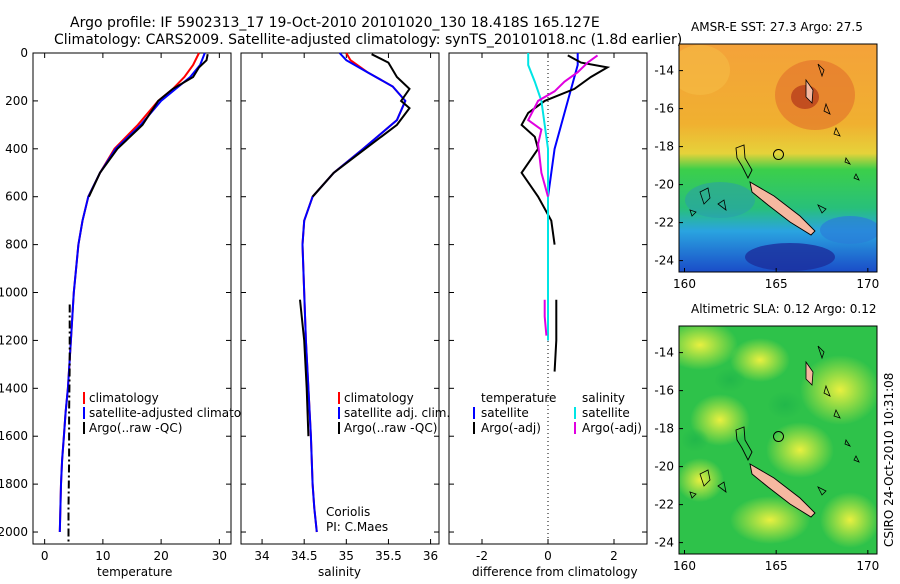 This screenshot has height=584, width=900. What do you see at coordinates (178, 413) in the screenshot?
I see `legend-label-satellite-adjusted: satellite-adjusted climatology` at bounding box center [178, 413].